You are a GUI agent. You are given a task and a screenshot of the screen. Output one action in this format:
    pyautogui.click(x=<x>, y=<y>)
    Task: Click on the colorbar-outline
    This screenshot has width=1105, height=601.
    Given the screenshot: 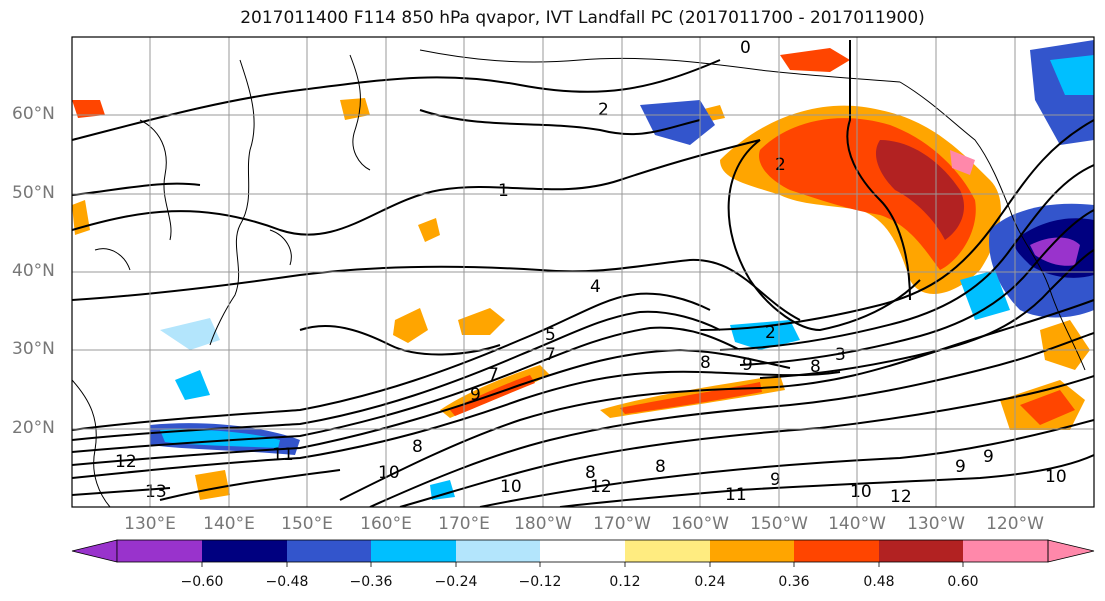 What is the action you would take?
    pyautogui.click(x=582, y=551)
    